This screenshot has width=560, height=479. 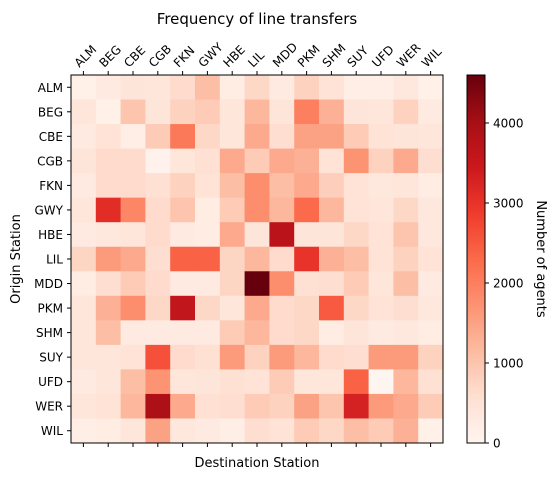 What do you see at coordinates (184, 56) in the screenshot?
I see `x-tick-label: FKN` at bounding box center [184, 56].